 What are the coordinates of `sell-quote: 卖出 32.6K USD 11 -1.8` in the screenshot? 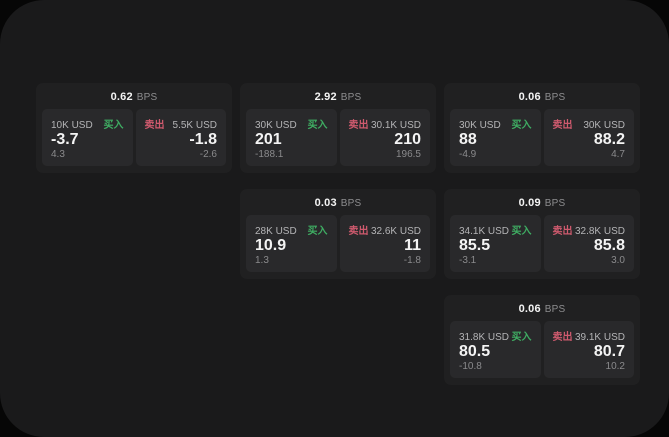 It's located at (384, 243).